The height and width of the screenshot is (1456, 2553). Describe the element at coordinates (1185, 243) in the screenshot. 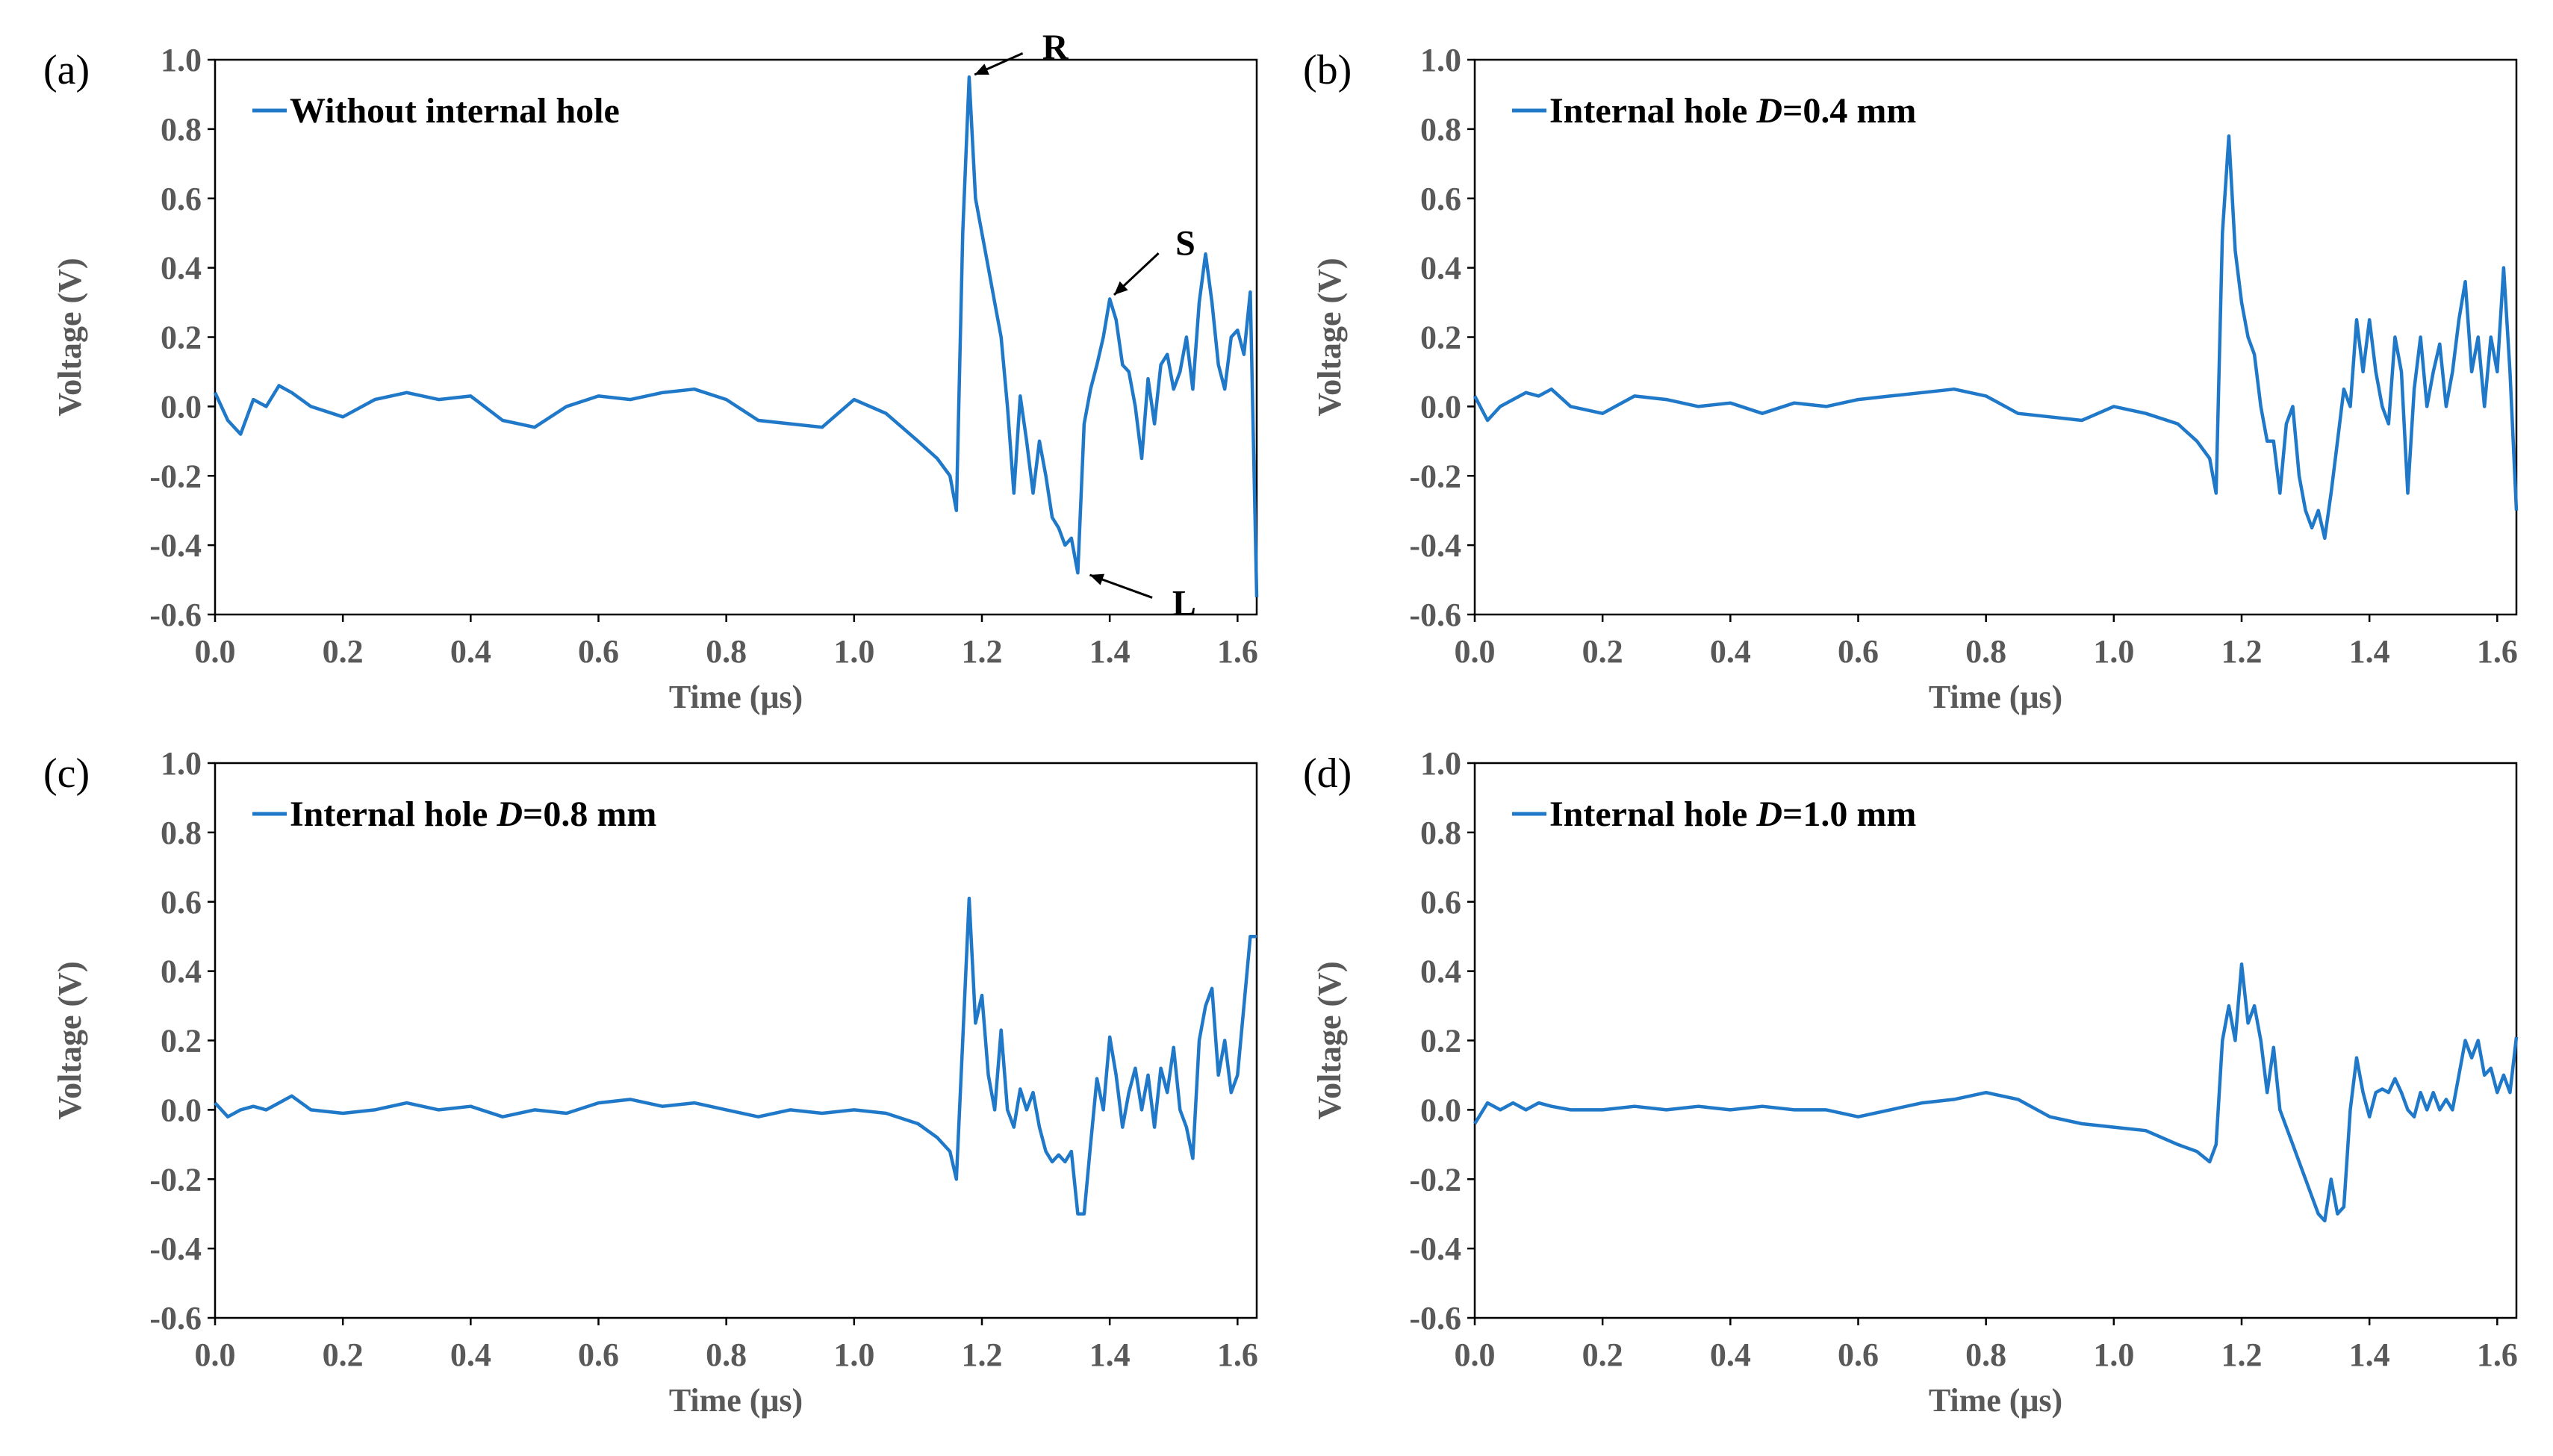

I see `annotation-label: S` at that location.